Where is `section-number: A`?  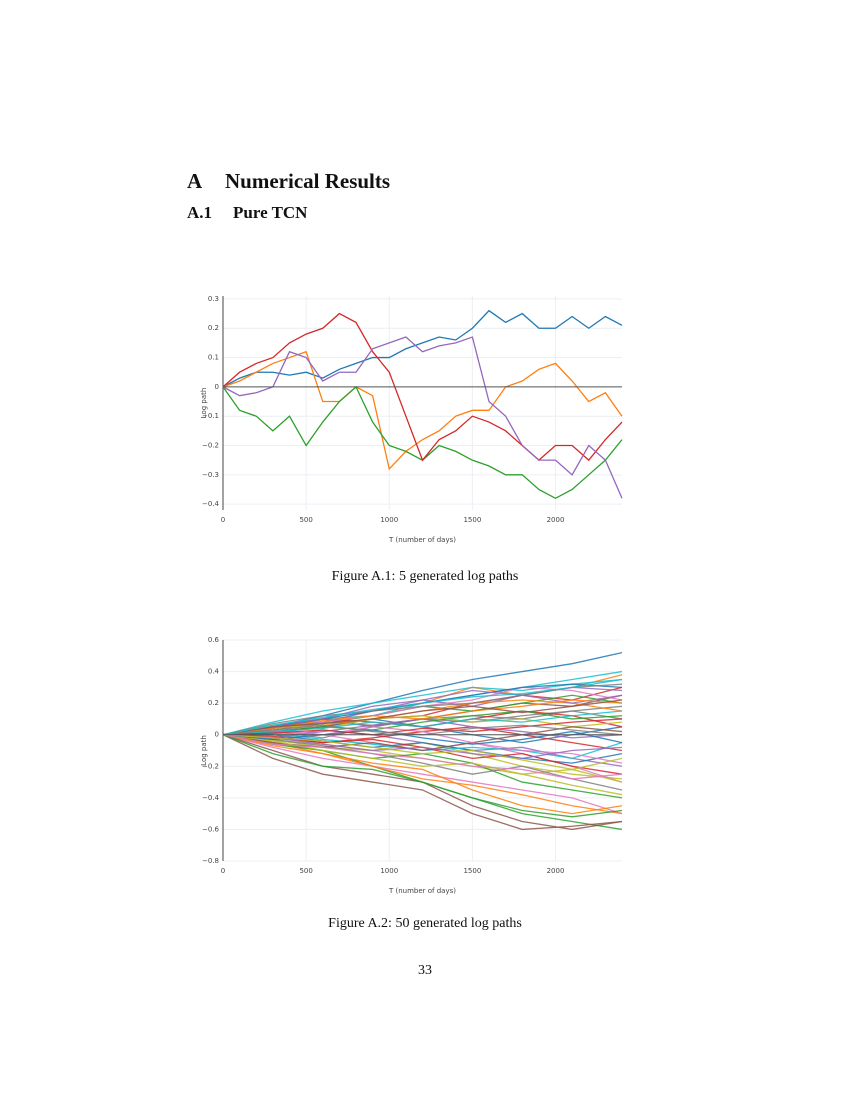 section-number: A is located at coordinates (195, 181).